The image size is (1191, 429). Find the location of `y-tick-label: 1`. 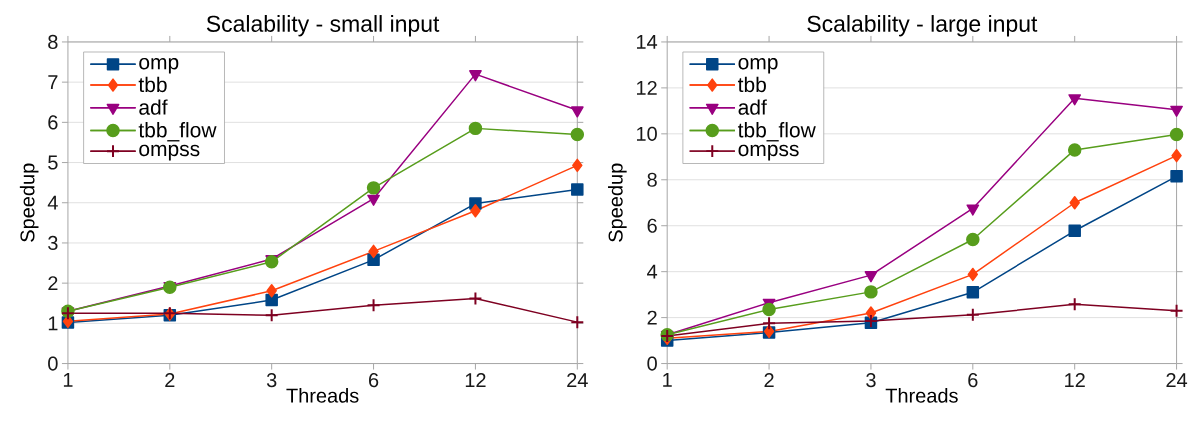

y-tick-label: 1 is located at coordinates (53, 323).